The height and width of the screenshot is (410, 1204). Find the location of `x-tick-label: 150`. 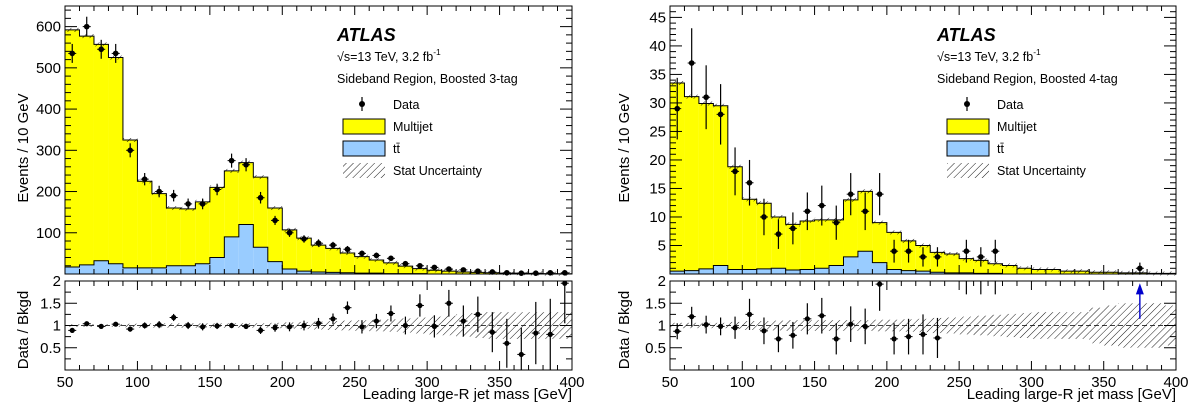

x-tick-label: 150 is located at coordinates (209, 382).